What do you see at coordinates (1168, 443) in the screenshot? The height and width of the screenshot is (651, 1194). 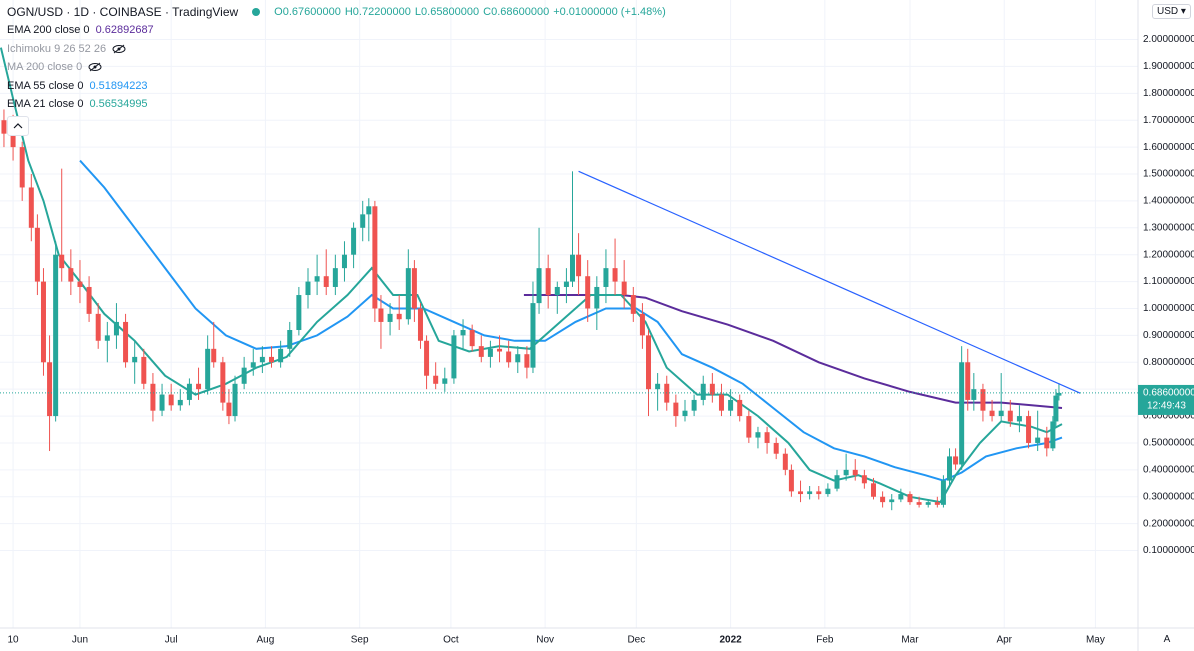 I see `y-tick-label: 0.50000000` at bounding box center [1168, 443].